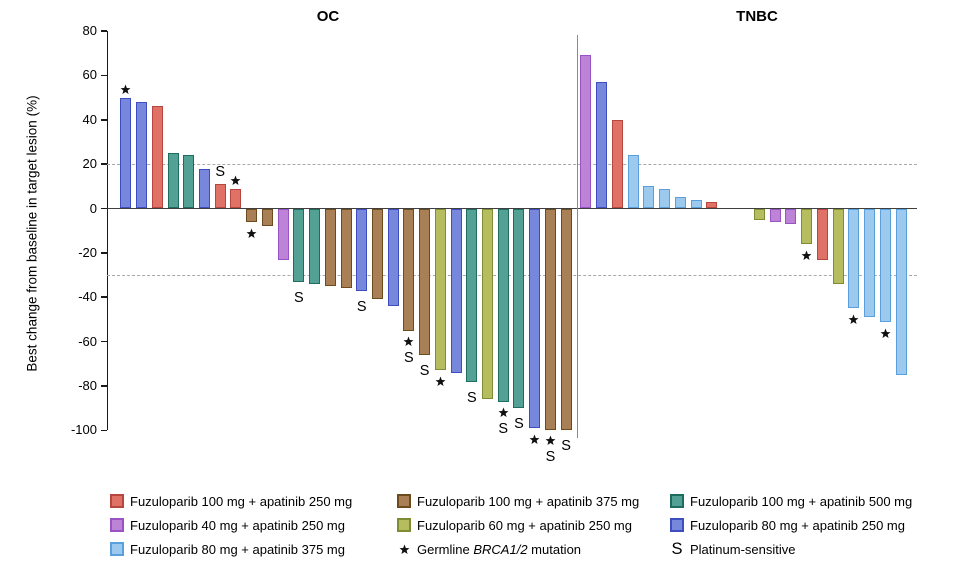 The width and height of the screenshot is (976, 578). I want to click on teal-dose-swatch, so click(677, 501).